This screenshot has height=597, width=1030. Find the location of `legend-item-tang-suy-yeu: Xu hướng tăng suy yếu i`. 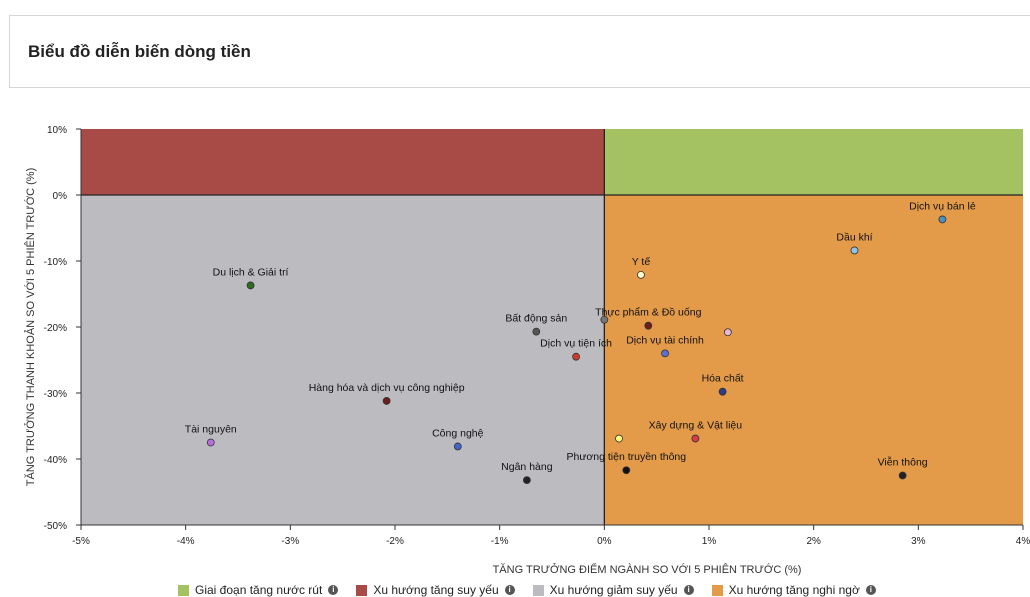

legend-item-tang-suy-yeu: Xu hướng tăng suy yếu i is located at coordinates (435, 590).